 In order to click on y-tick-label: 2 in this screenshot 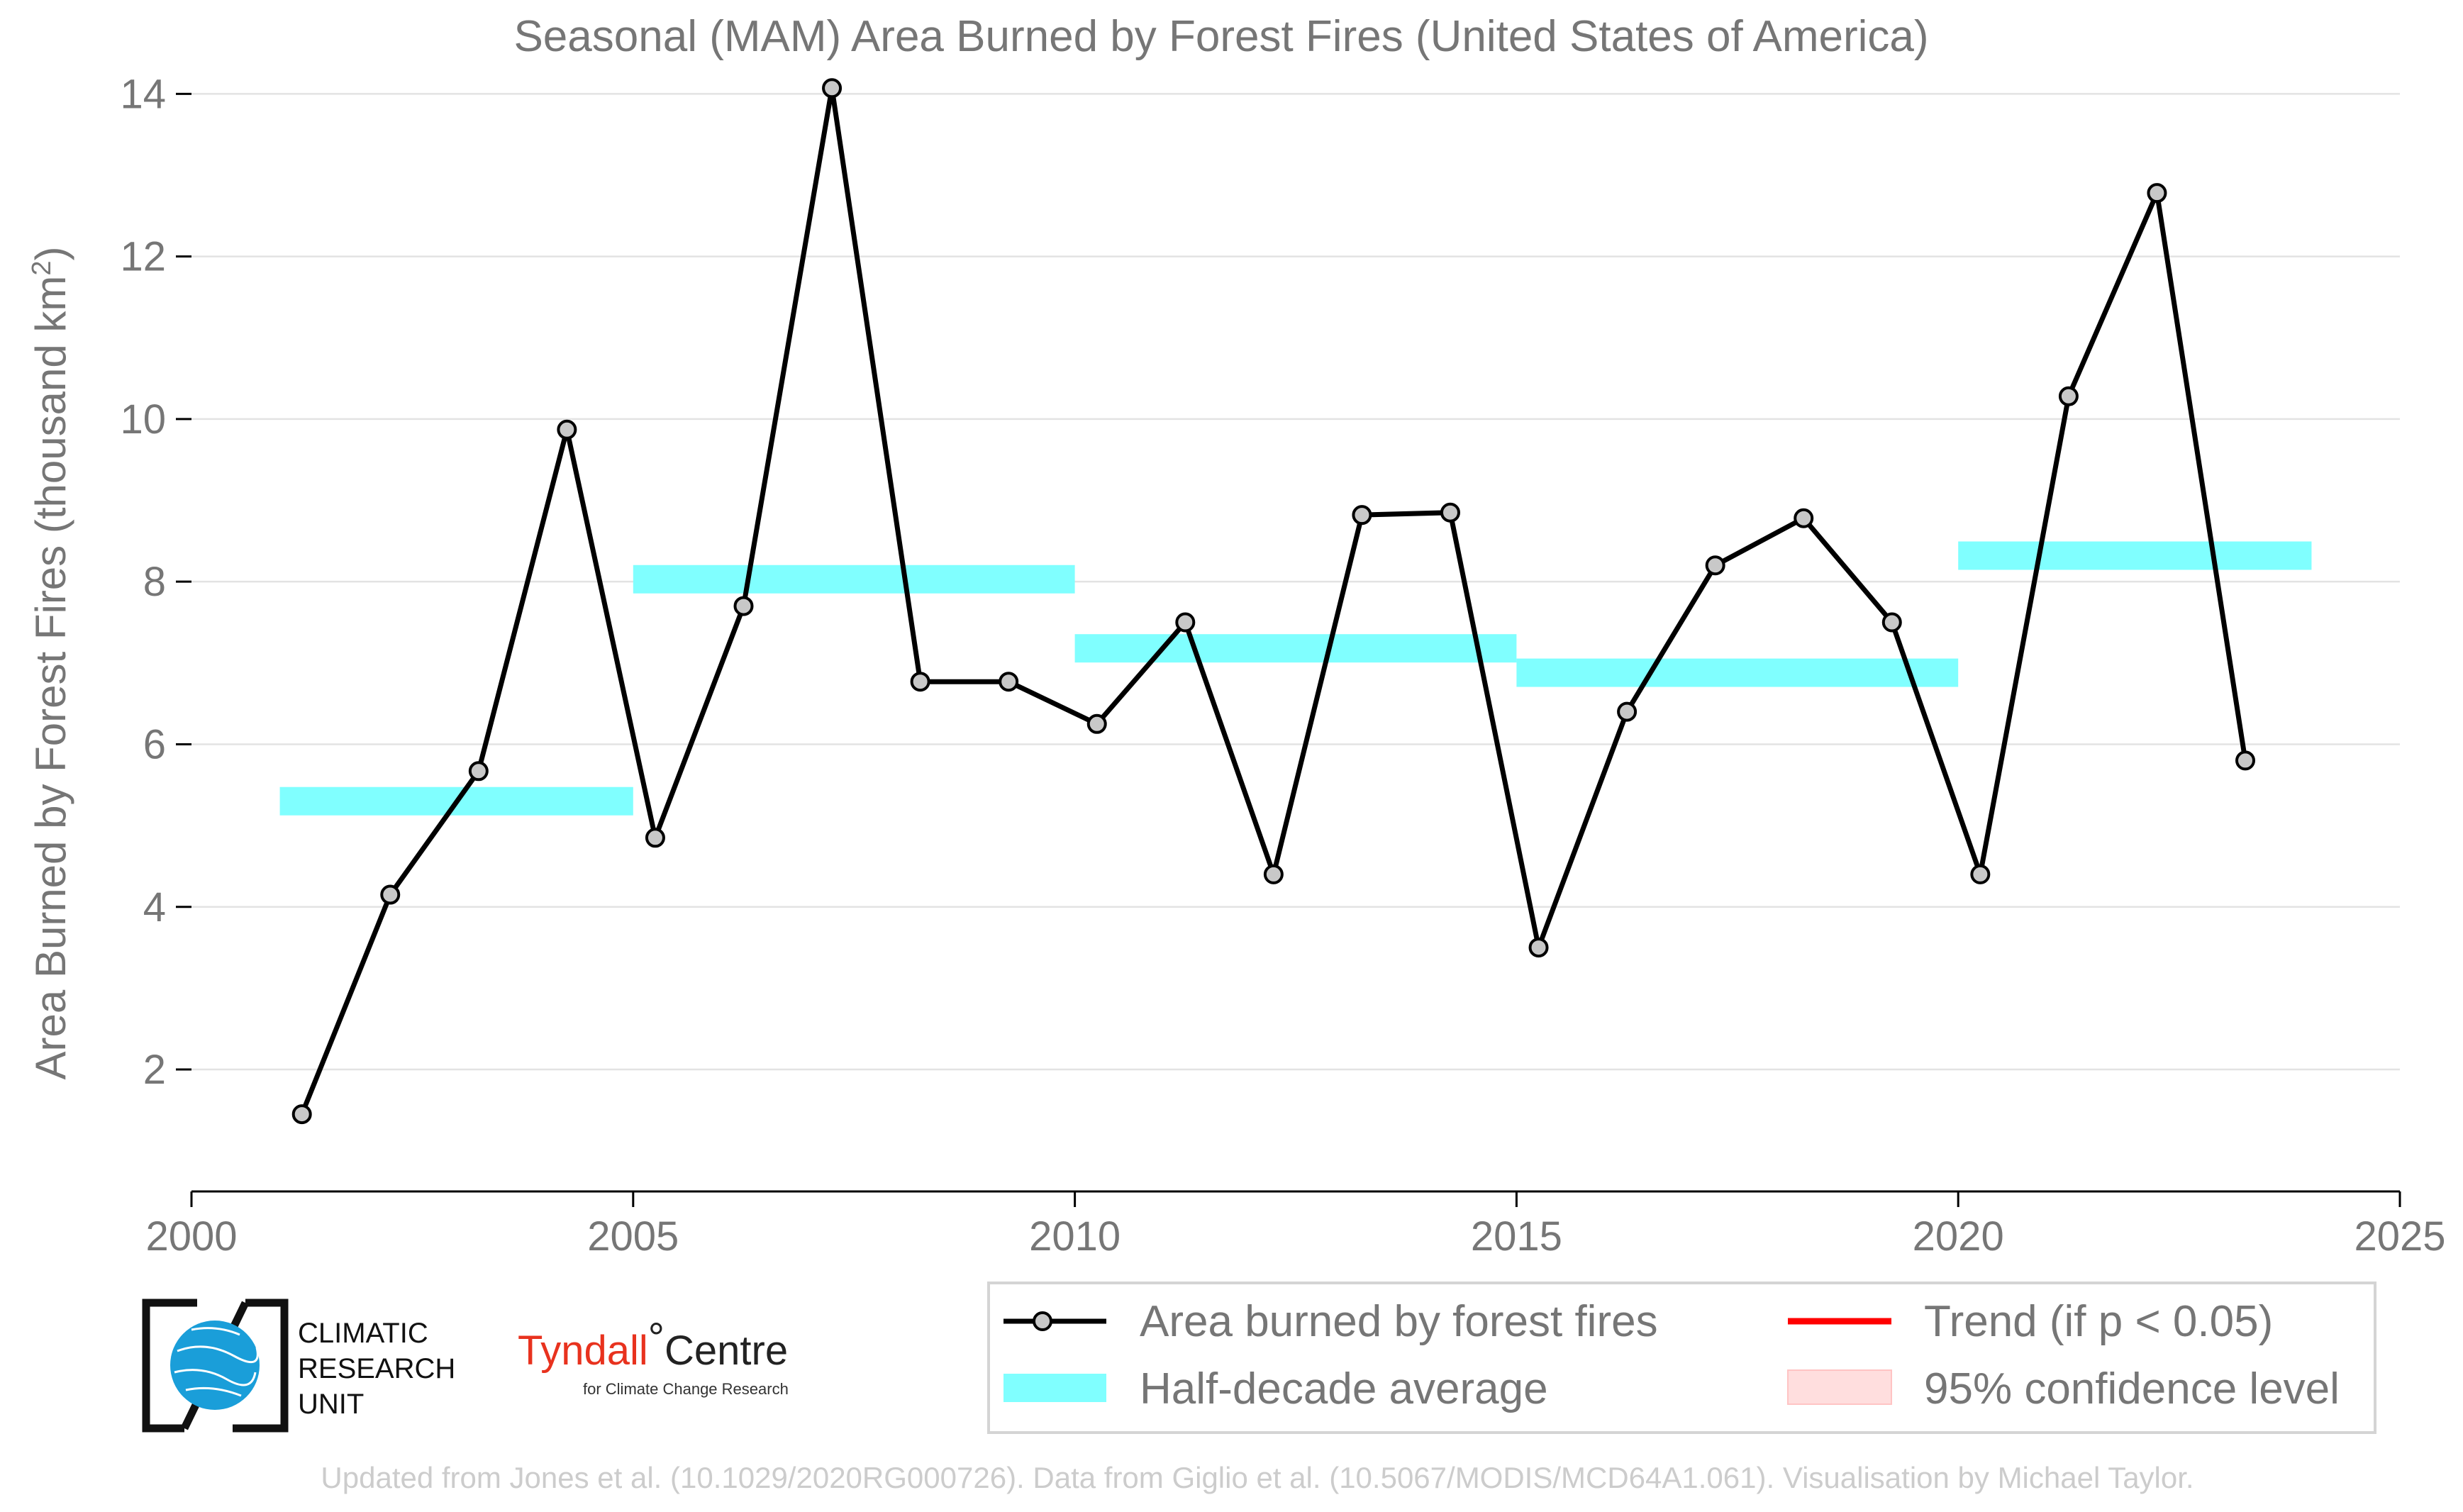, I will do `click(155, 1070)`.